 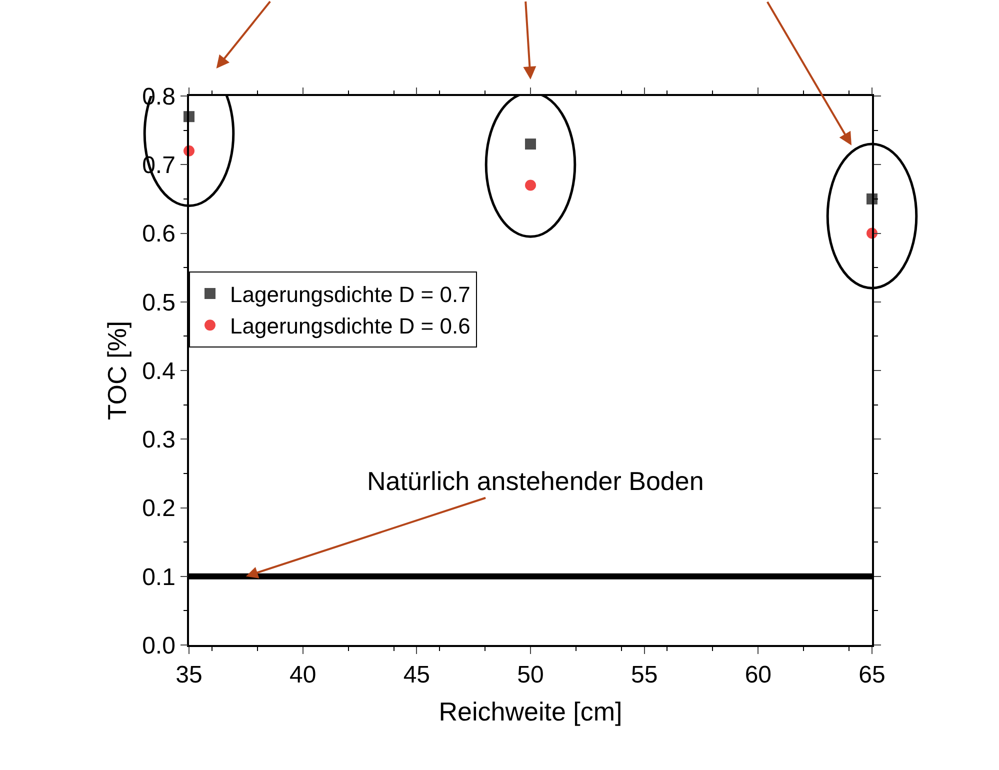 What do you see at coordinates (302, 675) in the screenshot?
I see `x-tick-label: 40` at bounding box center [302, 675].